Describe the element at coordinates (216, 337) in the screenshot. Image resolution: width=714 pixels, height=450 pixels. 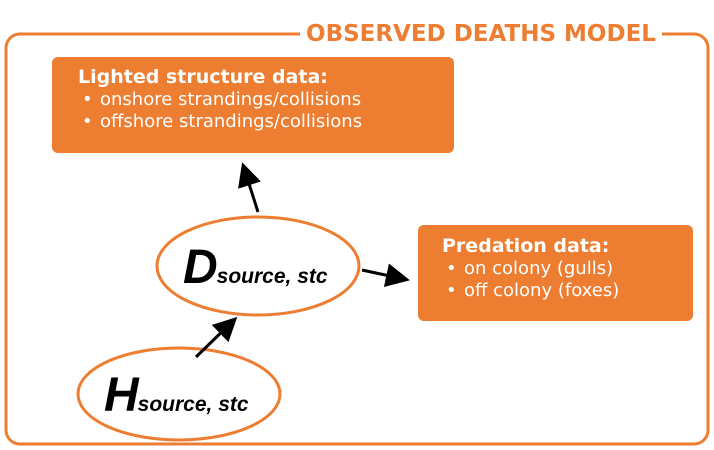
I see `arrow-h-to-d` at that location.